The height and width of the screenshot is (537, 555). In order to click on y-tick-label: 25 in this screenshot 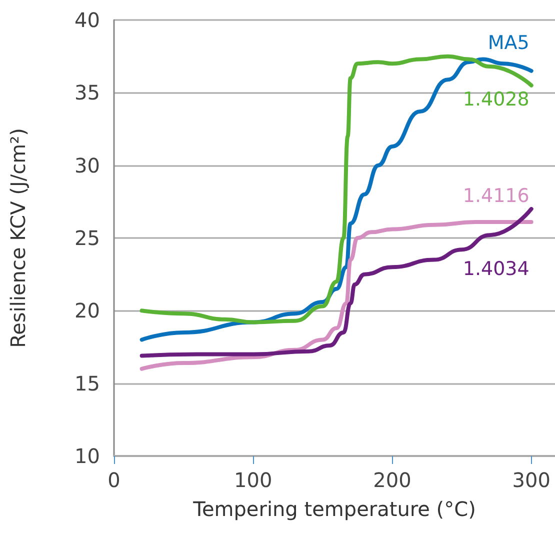, I will do `click(87, 238)`.